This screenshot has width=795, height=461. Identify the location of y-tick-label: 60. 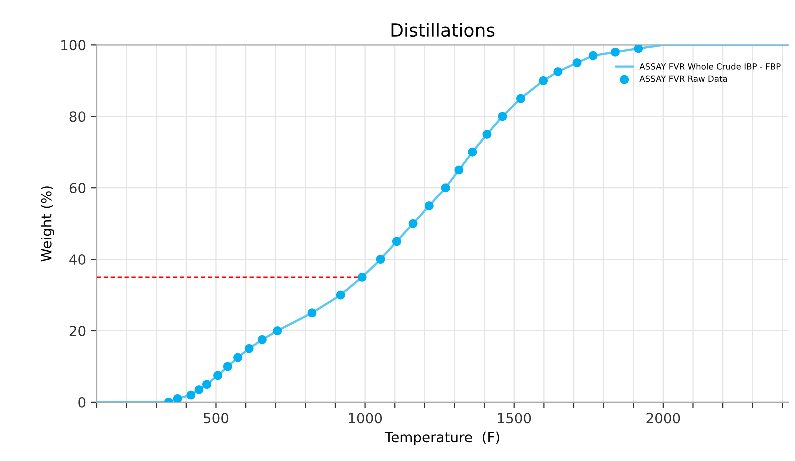
(78, 188).